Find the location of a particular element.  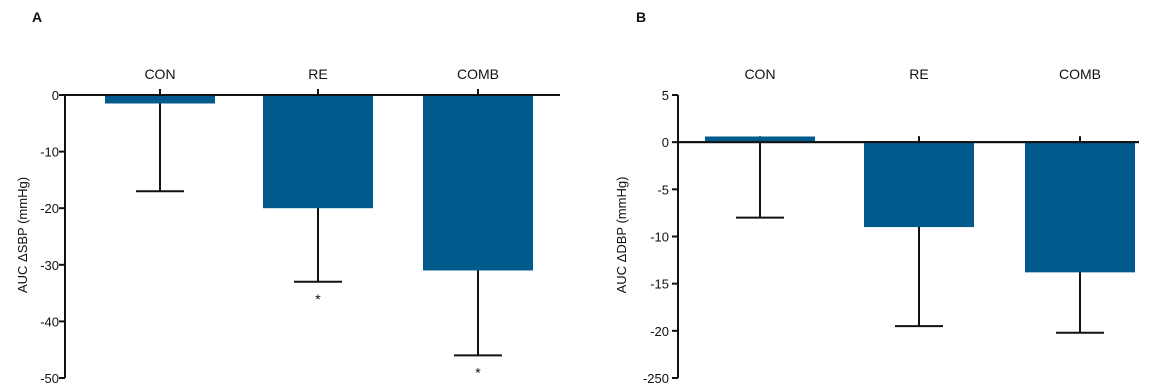

y-axis-title-a: AUC ΔSBP (mmHg) is located at coordinates (22, 235).